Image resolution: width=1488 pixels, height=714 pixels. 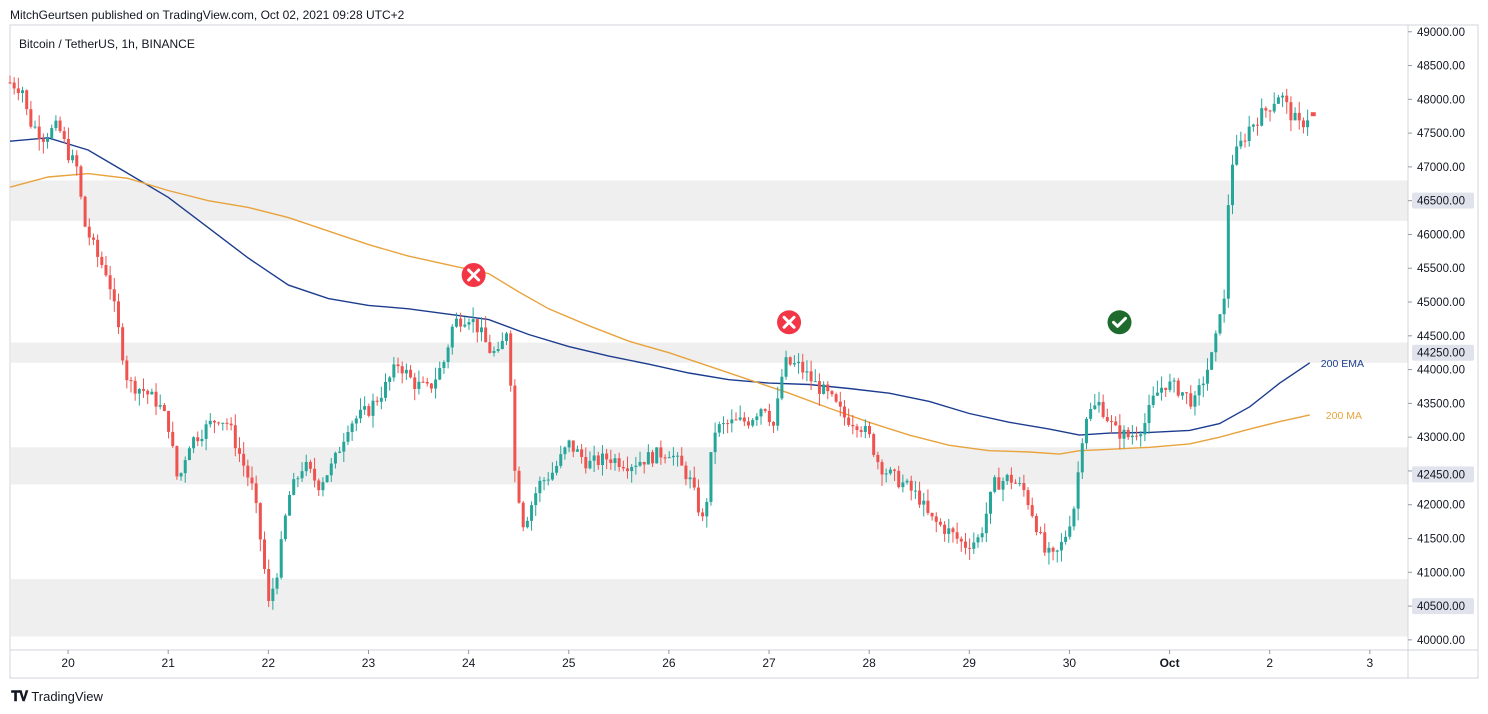 I want to click on time-tick-label: 20, so click(x=68, y=663).